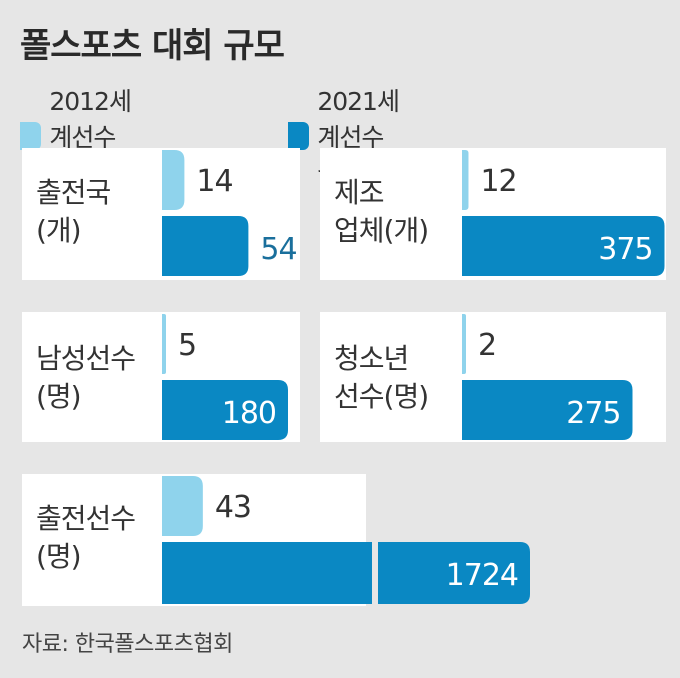 This screenshot has height=678, width=680. Describe the element at coordinates (267, 573) in the screenshot. I see `bar-2021-segment` at that location.